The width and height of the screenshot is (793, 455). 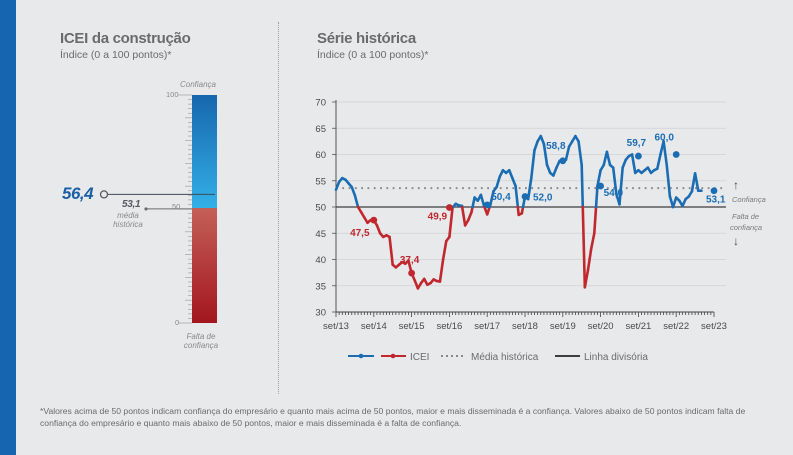 What do you see at coordinates (185, 209) in the screenshot?
I see `gauge-ticks` at bounding box center [185, 209].